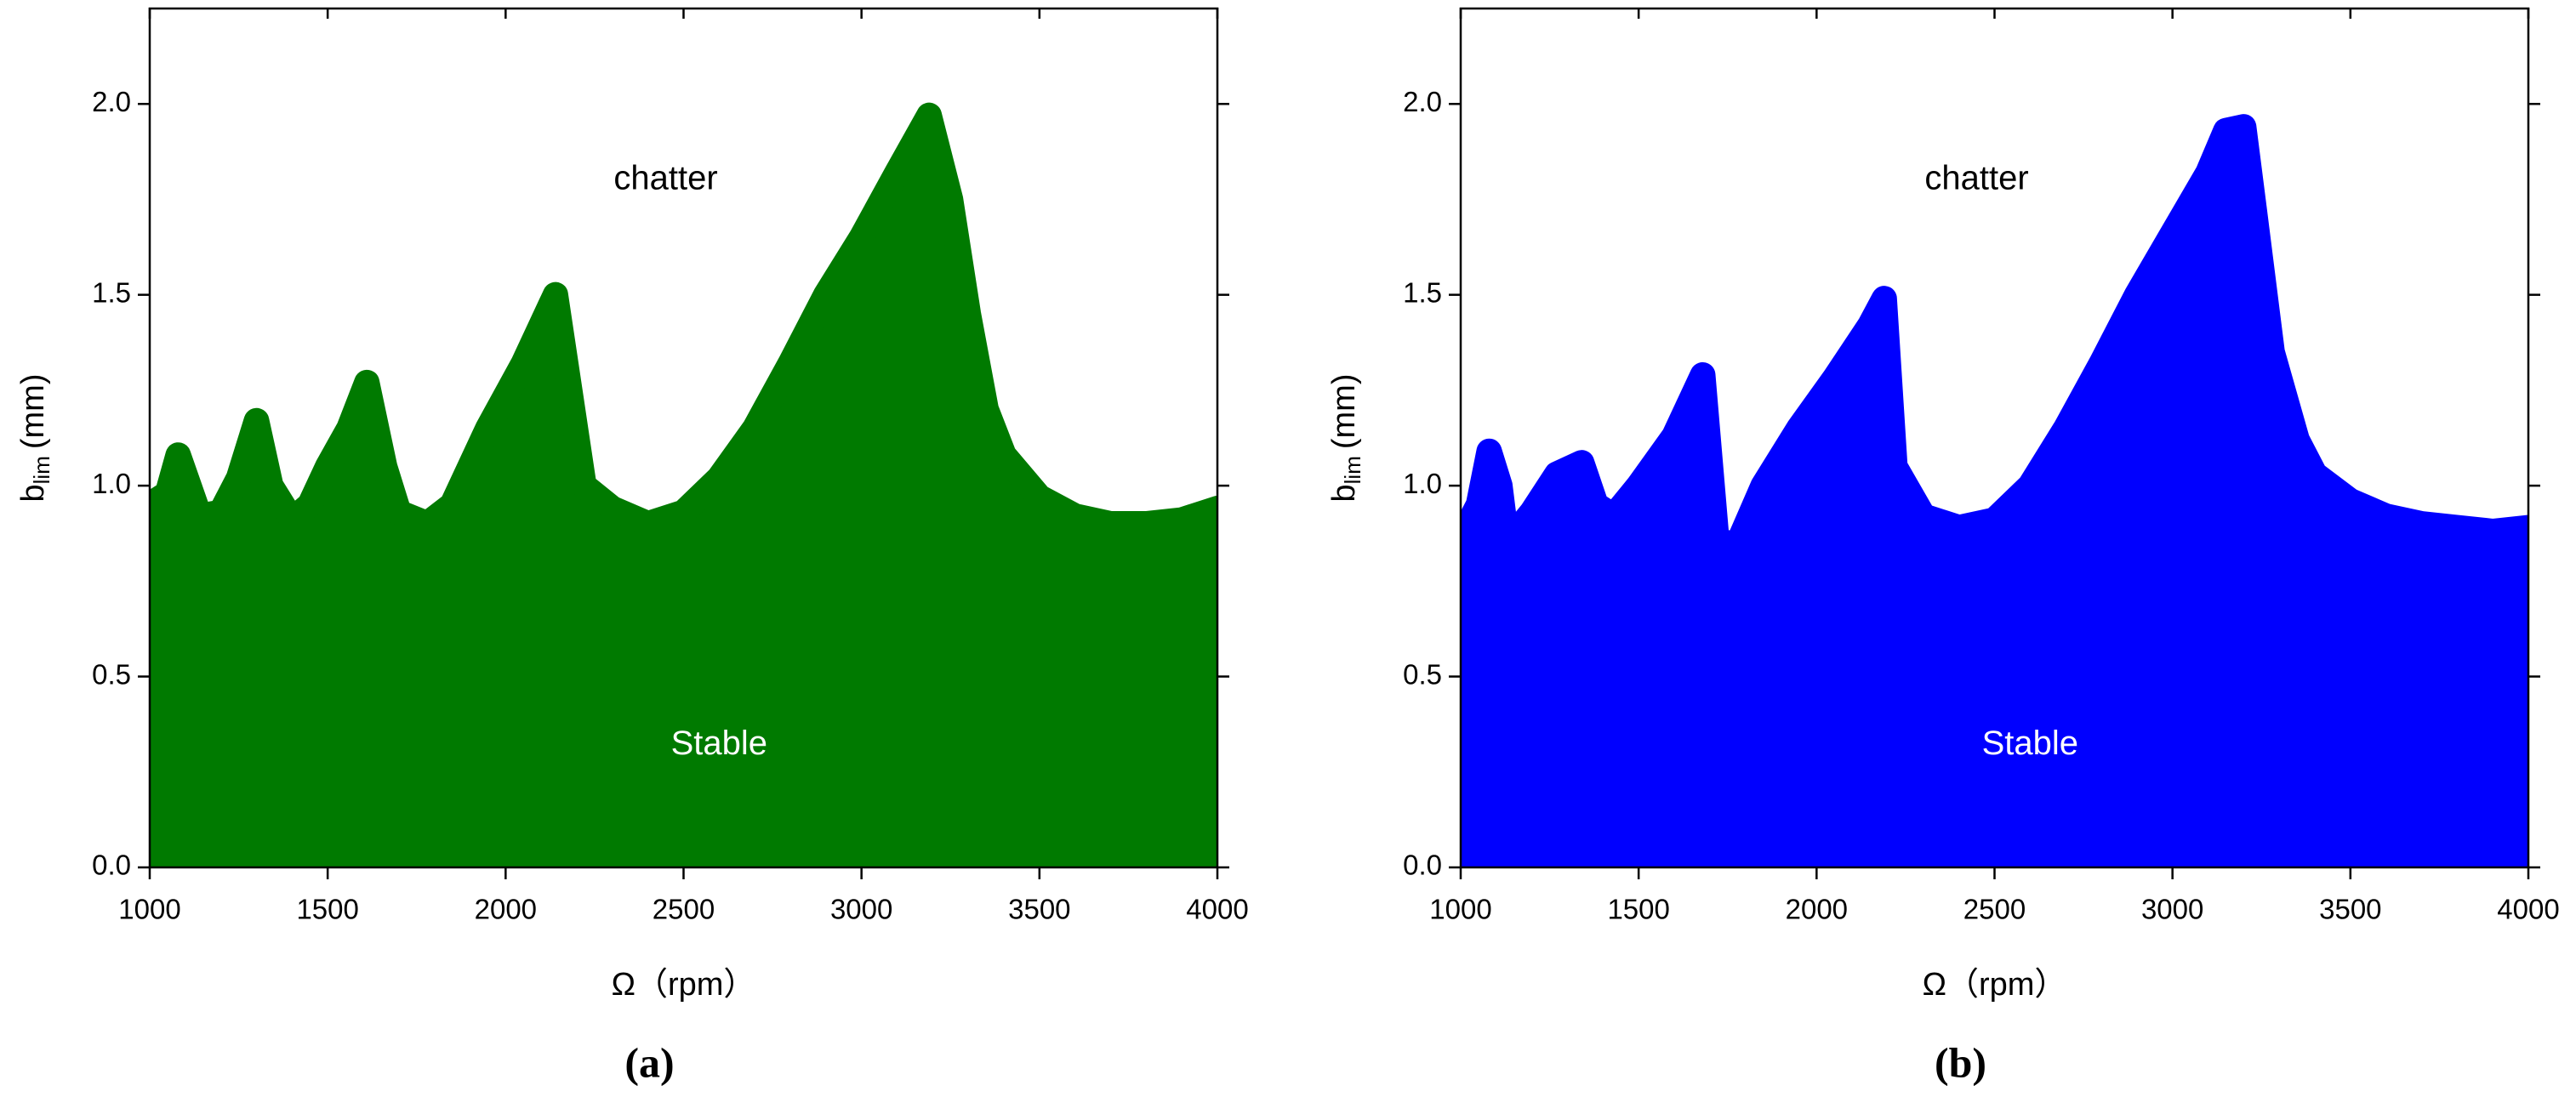  What do you see at coordinates (1961, 1062) in the screenshot?
I see `panel-label: (b)` at bounding box center [1961, 1062].